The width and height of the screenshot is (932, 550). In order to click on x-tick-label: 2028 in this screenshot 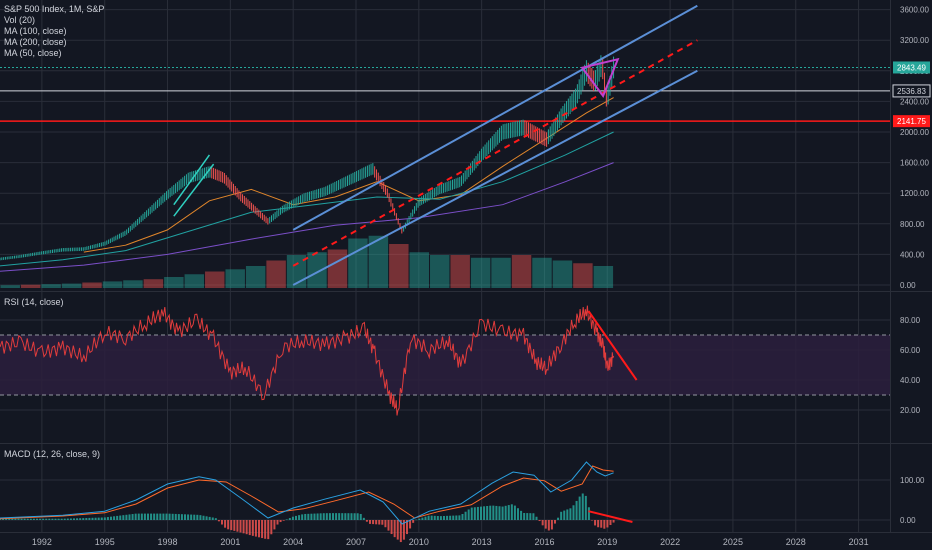, I will do `click(796, 542)`.